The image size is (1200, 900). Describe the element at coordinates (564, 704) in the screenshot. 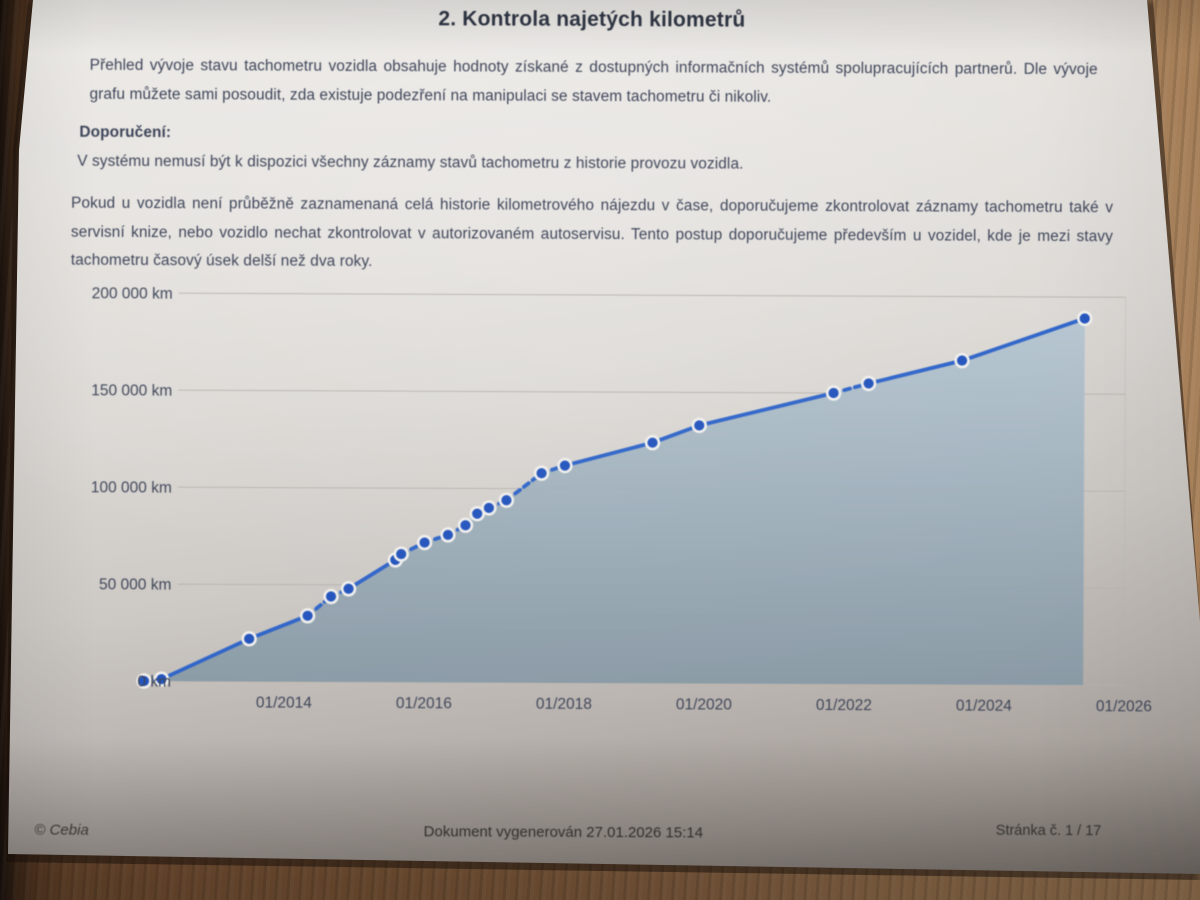

I see `svg-text: 01/2018` at that location.